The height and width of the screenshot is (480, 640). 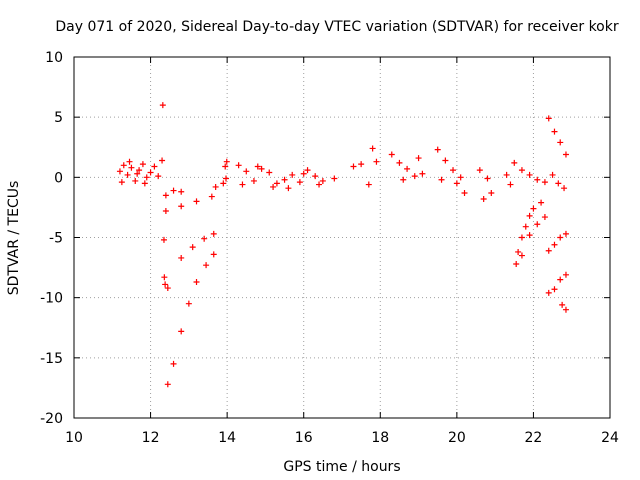 I want to click on x-axis-label: GPS time / hours, so click(x=341, y=467).